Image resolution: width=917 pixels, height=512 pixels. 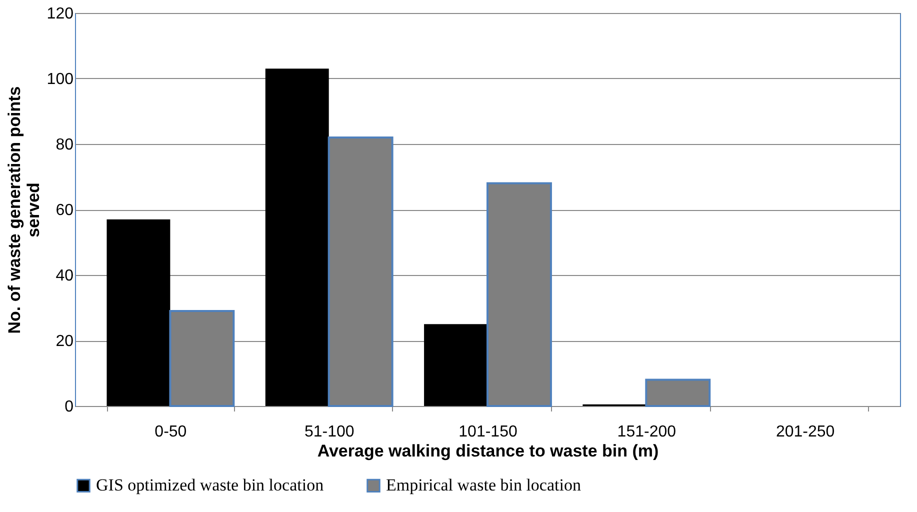 I want to click on y-tick-label: 60, so click(x=65, y=210).